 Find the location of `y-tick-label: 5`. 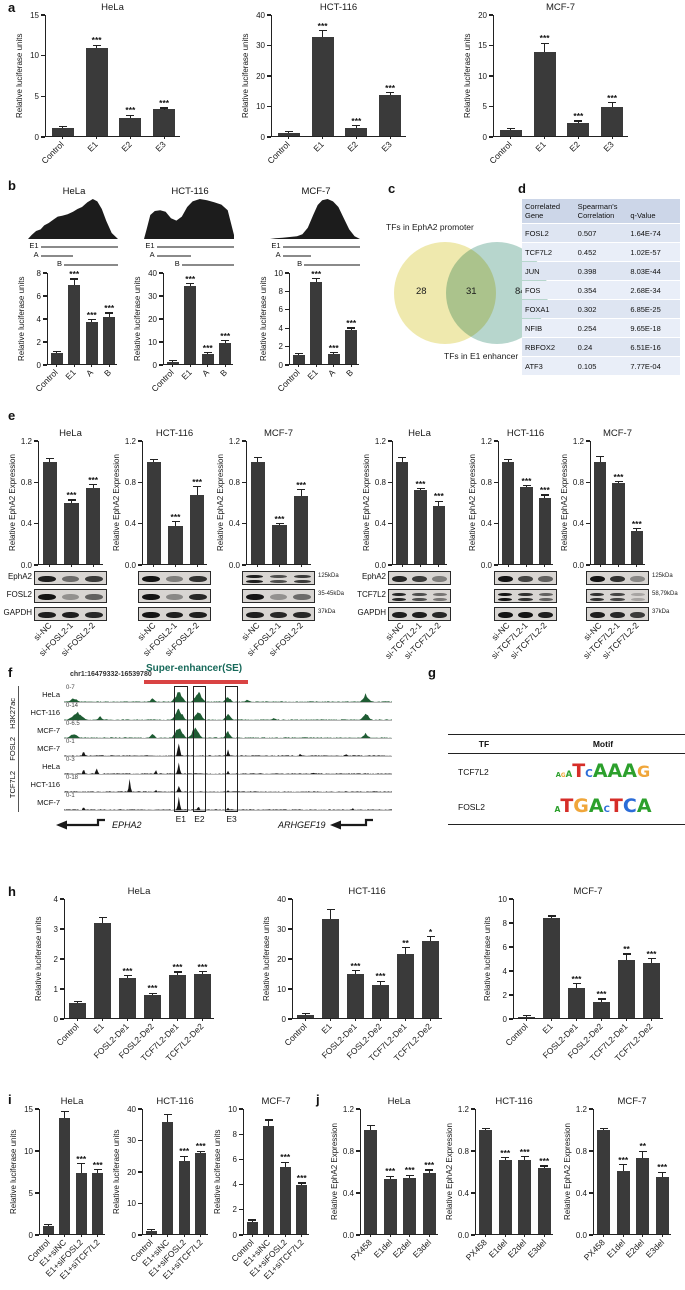

y-tick-label: 5 is located at coordinates (36, 96).